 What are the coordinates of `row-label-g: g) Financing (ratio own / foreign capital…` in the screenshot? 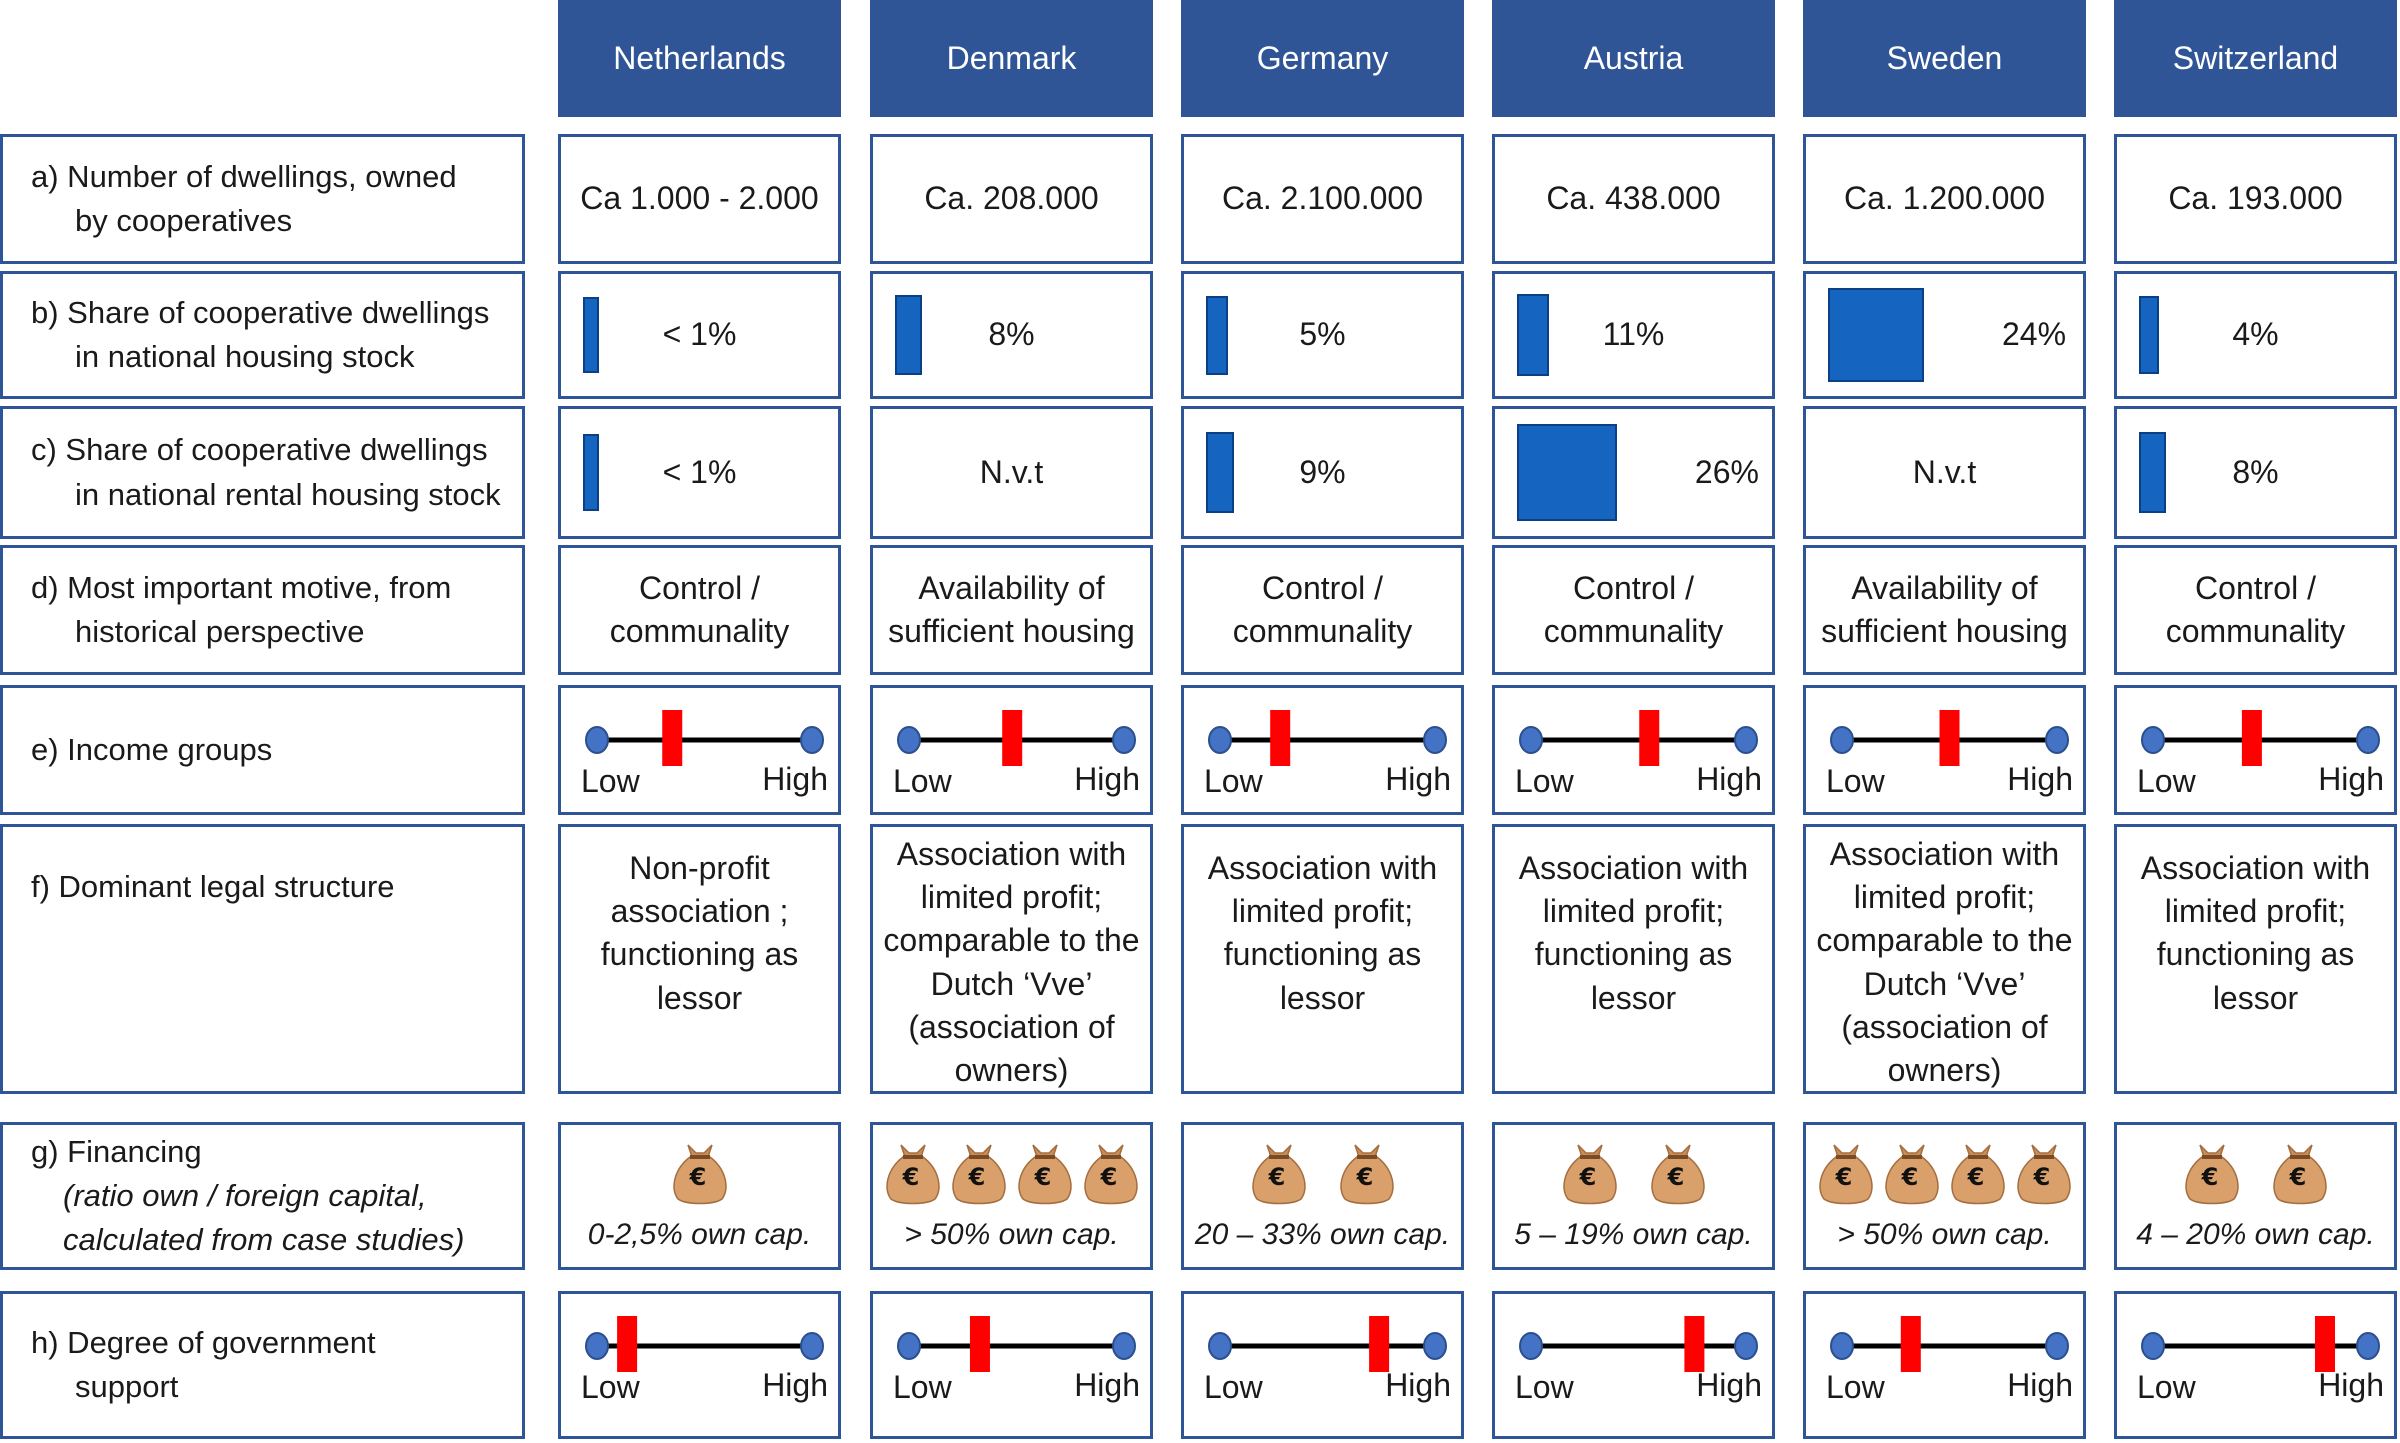 It's located at (262, 1196).